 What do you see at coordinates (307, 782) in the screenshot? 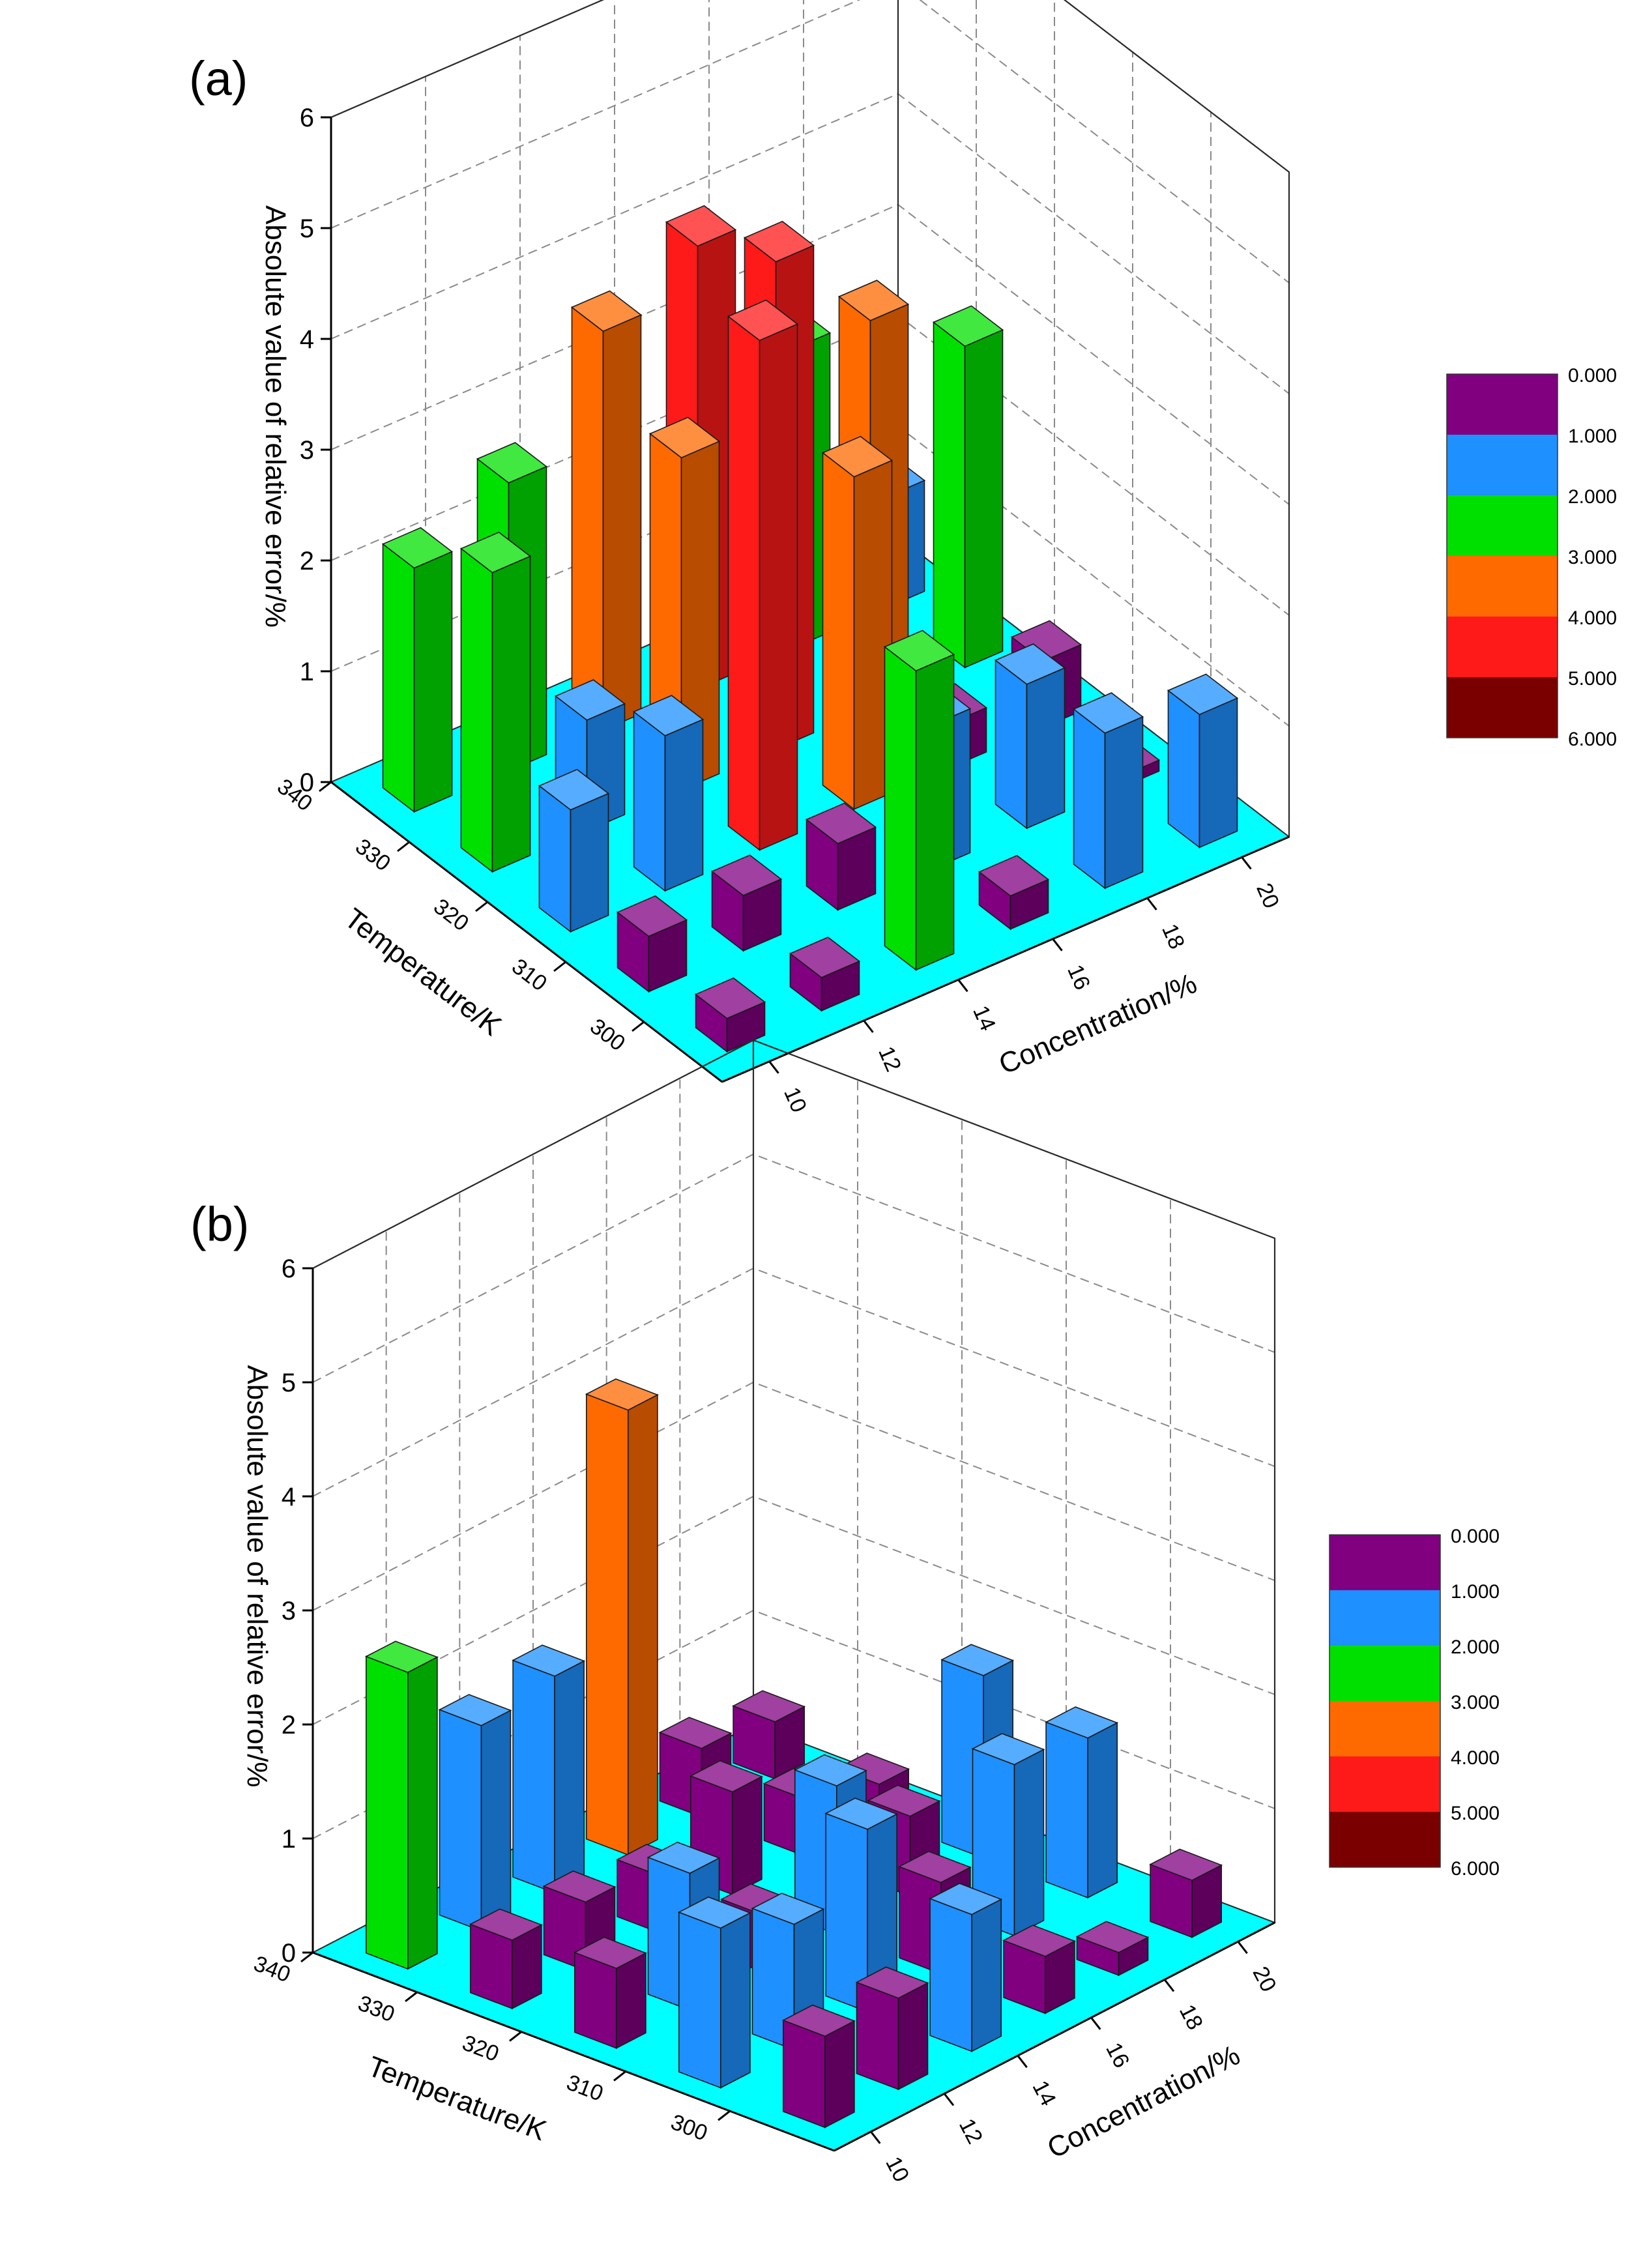
I see `z-tick-label: 0` at bounding box center [307, 782].